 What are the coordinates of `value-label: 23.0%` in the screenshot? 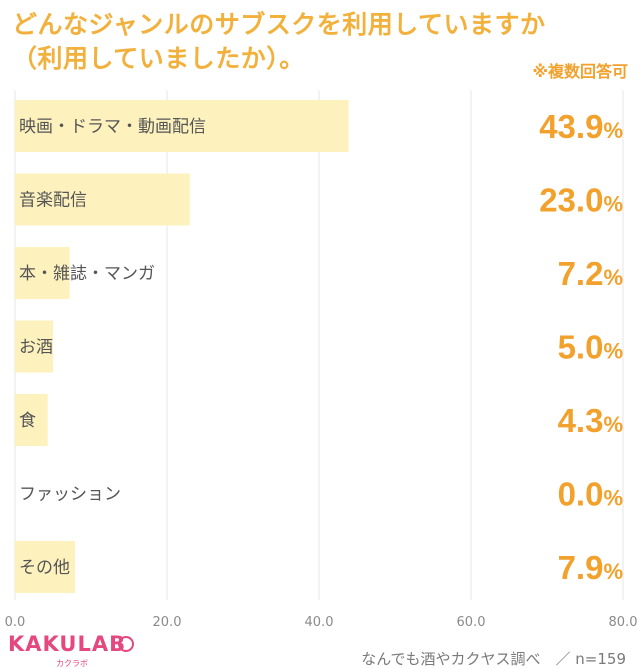 It's located at (581, 200).